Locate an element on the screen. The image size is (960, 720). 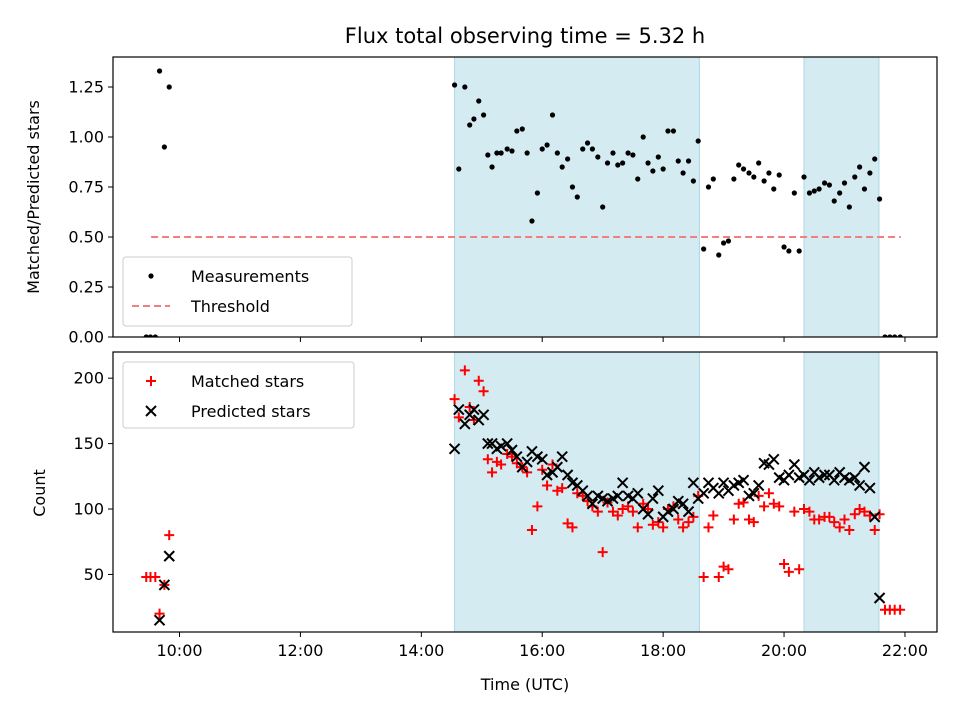
legend-swatch is located at coordinates (151, 276).